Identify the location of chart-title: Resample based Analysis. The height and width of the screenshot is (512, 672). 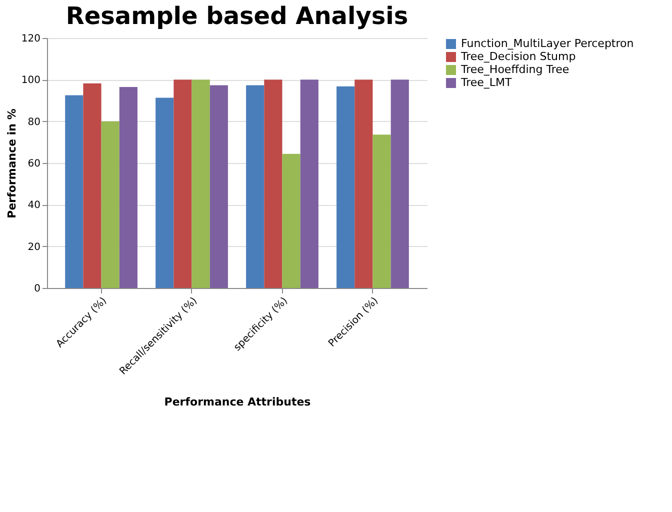
(237, 16).